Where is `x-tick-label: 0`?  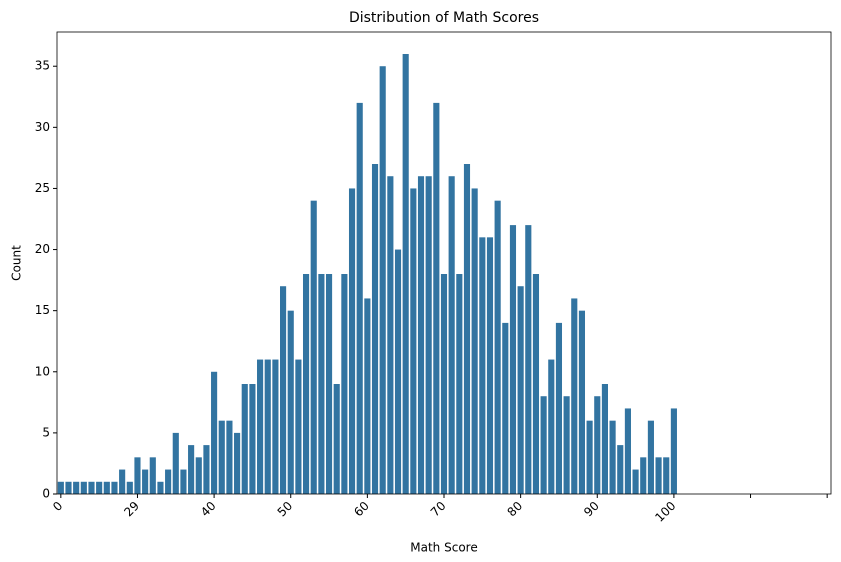 x-tick-label: 0 is located at coordinates (57, 506).